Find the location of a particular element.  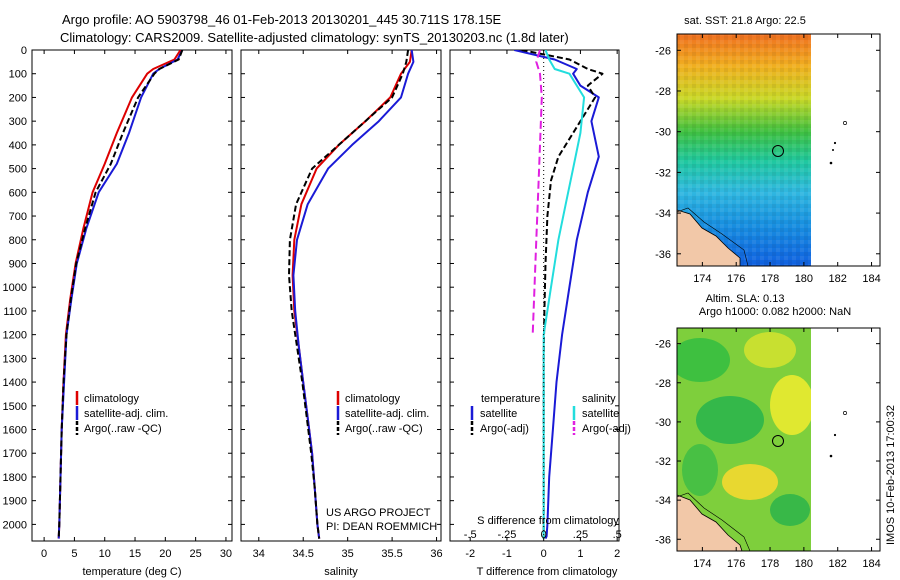

s-diff-tick-label: .5 is located at coordinates (617, 535).